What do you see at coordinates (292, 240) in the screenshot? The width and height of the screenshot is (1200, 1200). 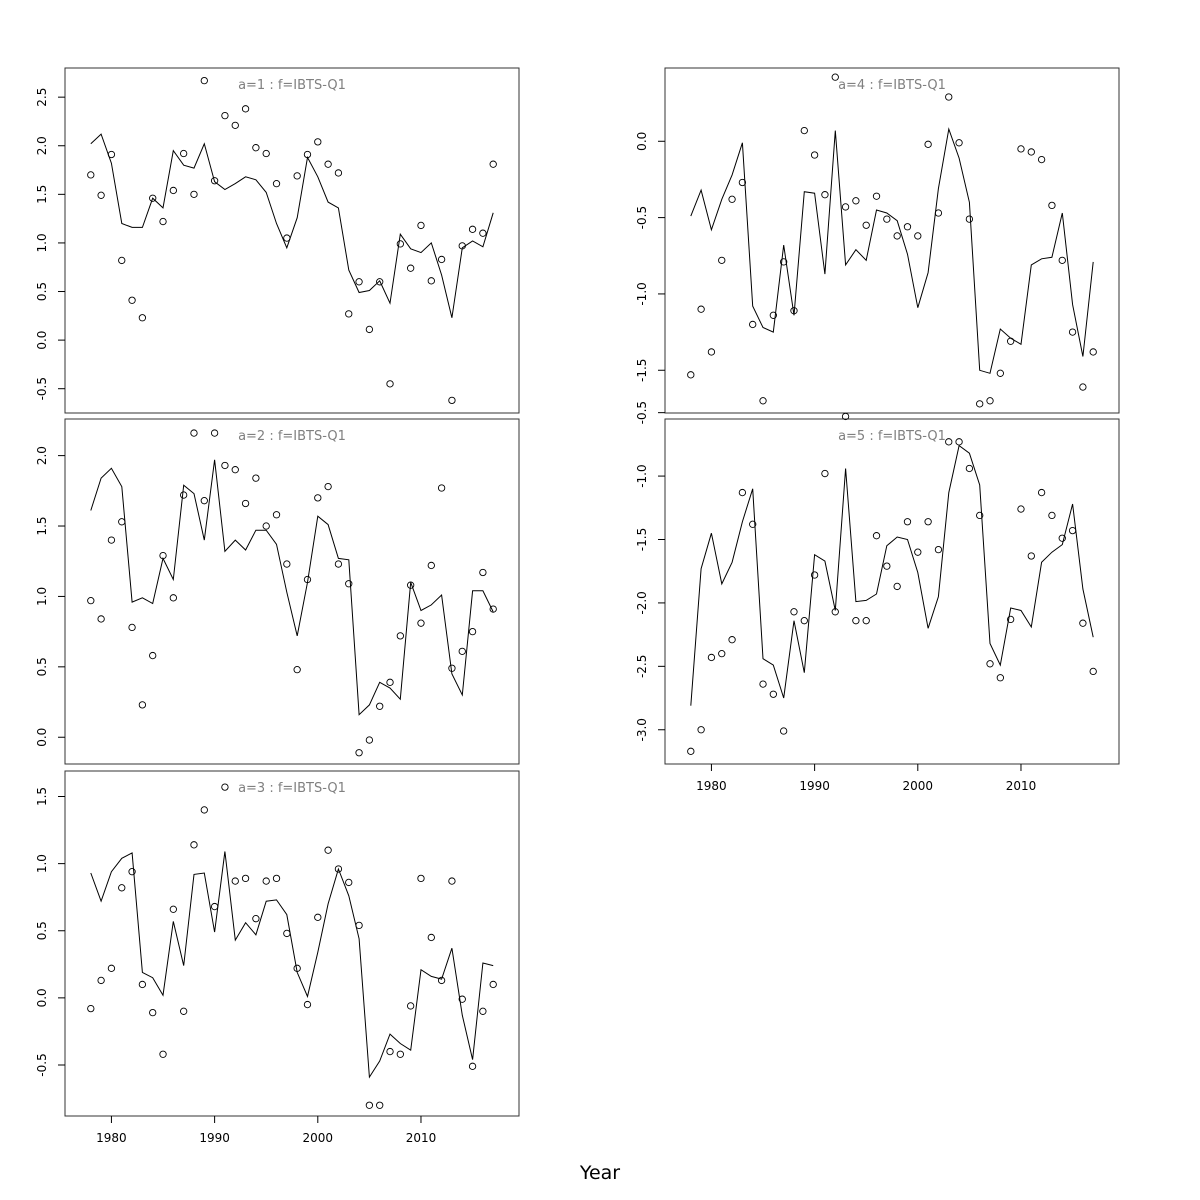 I see `panel-frame` at bounding box center [292, 240].